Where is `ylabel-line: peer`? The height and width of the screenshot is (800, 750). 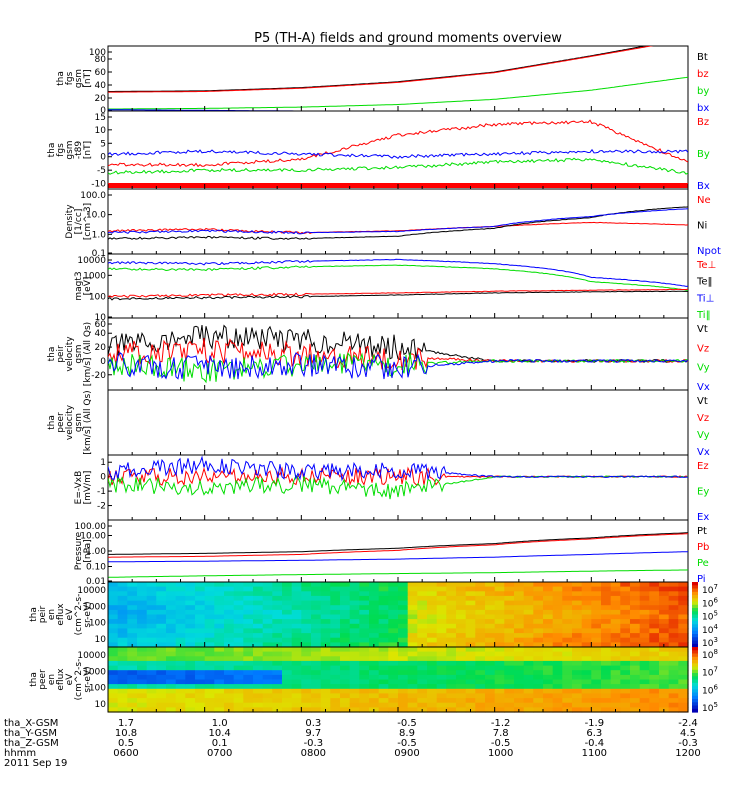
ylabel-line: peer is located at coordinates (43, 679).